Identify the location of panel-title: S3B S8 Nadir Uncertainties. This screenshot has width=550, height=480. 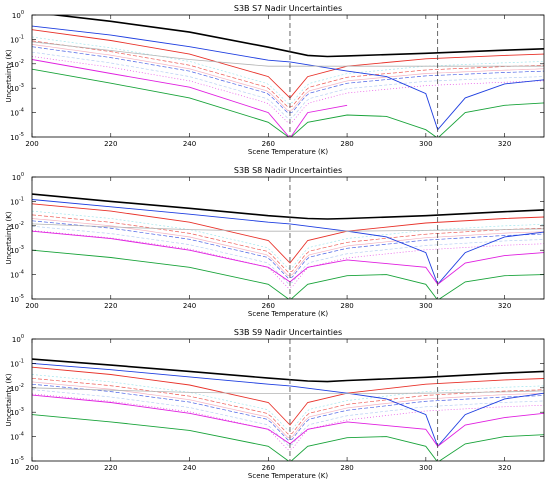
(288, 170).